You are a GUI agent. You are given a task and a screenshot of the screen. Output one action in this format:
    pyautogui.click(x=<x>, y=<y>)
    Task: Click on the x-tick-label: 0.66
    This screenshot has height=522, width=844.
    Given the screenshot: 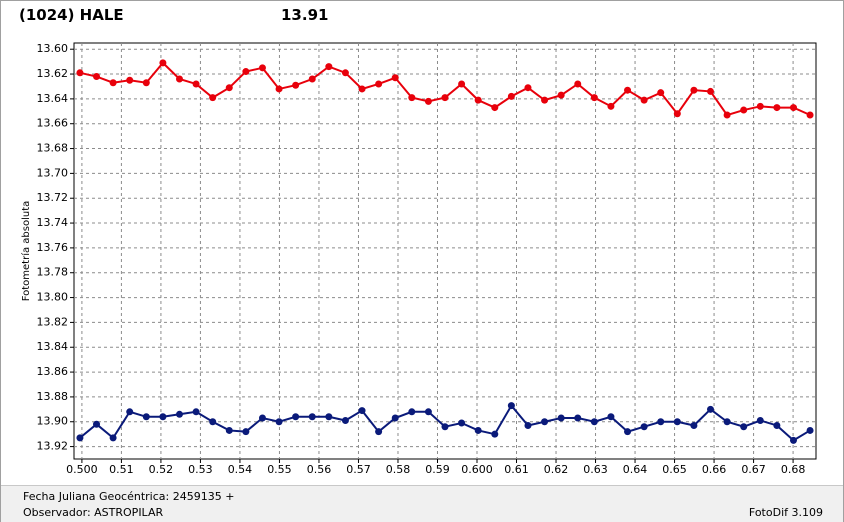 What is the action you would take?
    pyautogui.click(x=714, y=469)
    